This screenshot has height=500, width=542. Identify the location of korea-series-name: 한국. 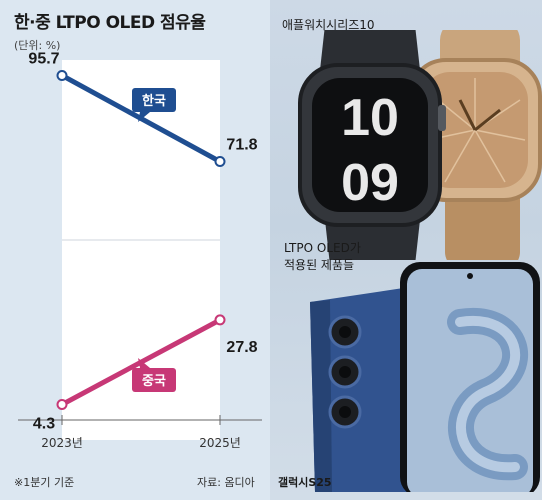
(154, 101).